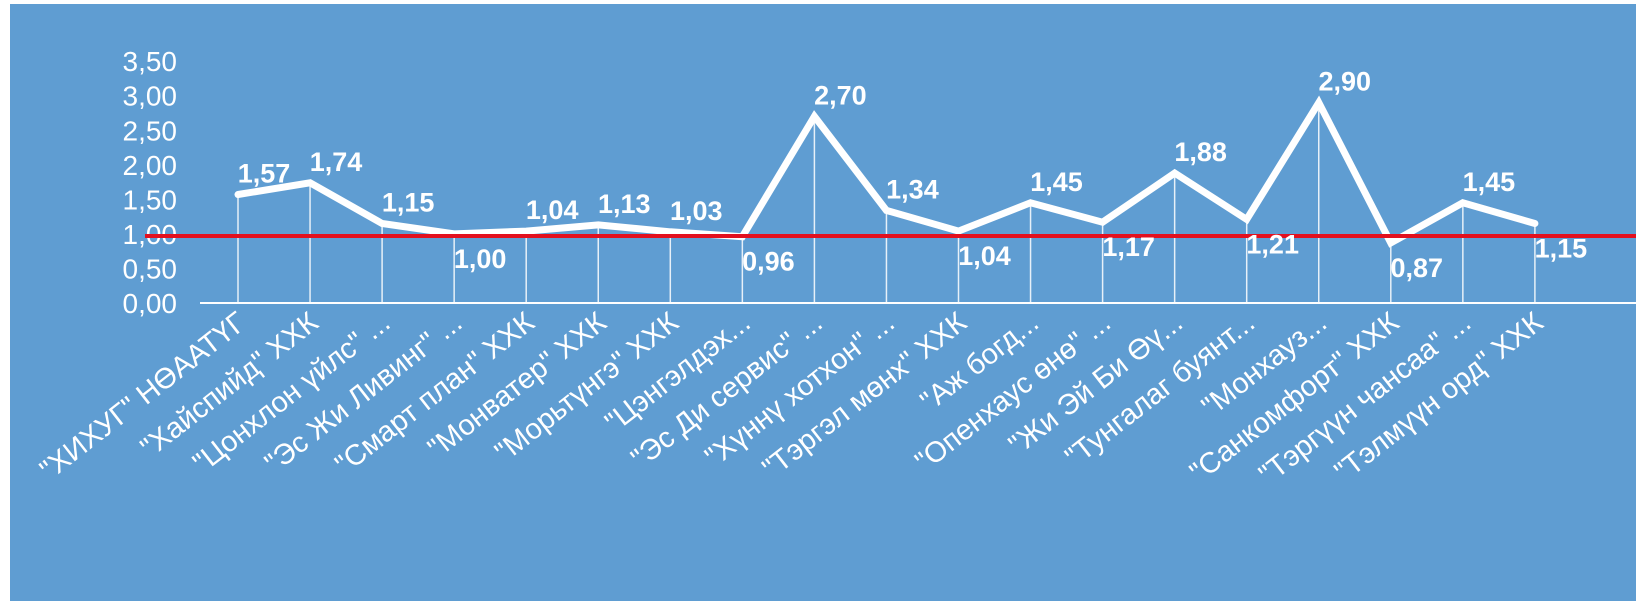 Image resolution: width=1636 pixels, height=601 pixels. I want to click on data-label: 1,34, so click(912, 189).